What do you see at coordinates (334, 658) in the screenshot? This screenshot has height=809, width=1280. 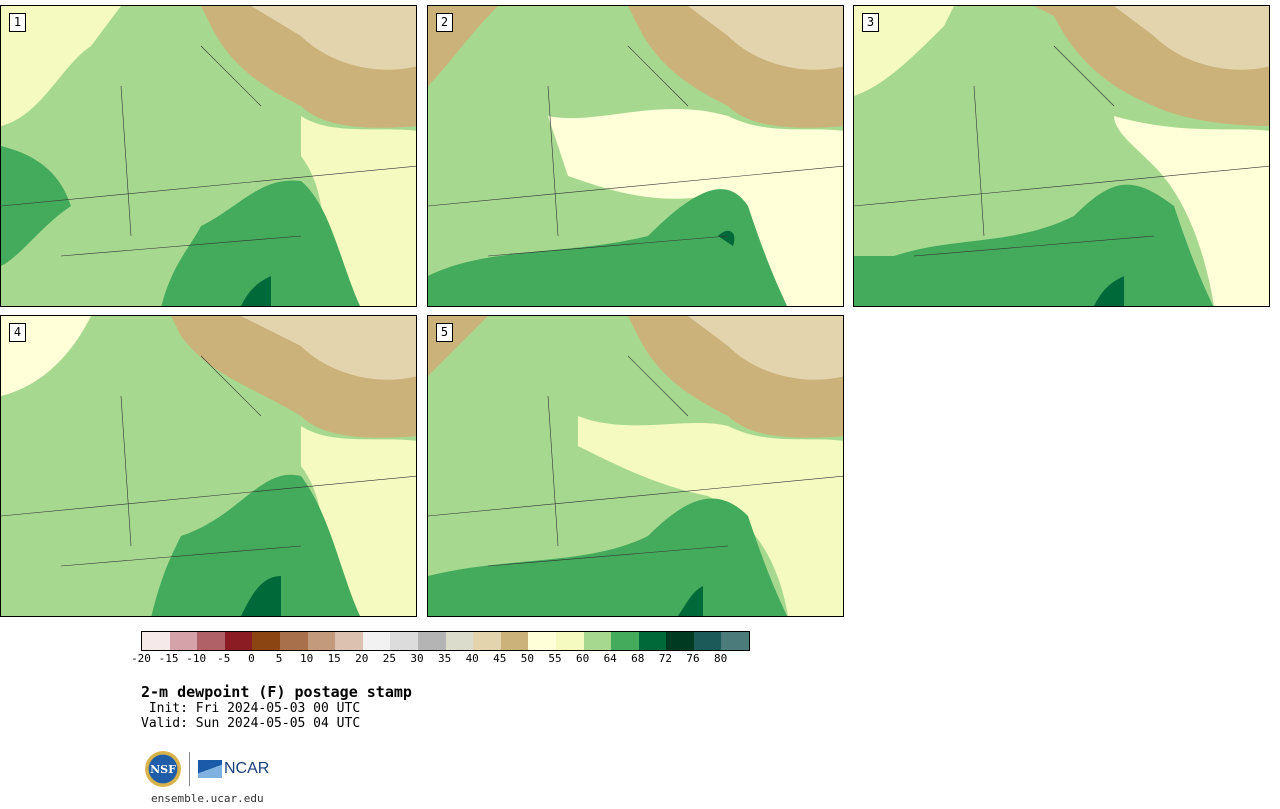 I see `colorbar-tick-label: 15` at bounding box center [334, 658].